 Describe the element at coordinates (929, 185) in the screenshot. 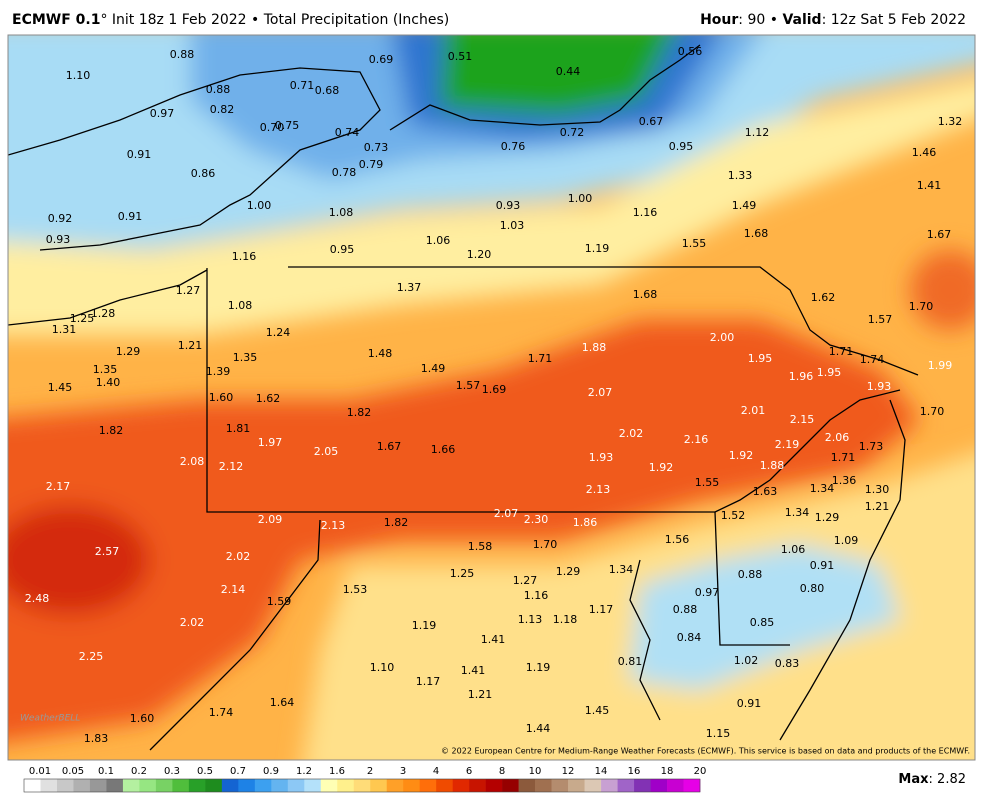

I see `precip-label: 1.41` at that location.